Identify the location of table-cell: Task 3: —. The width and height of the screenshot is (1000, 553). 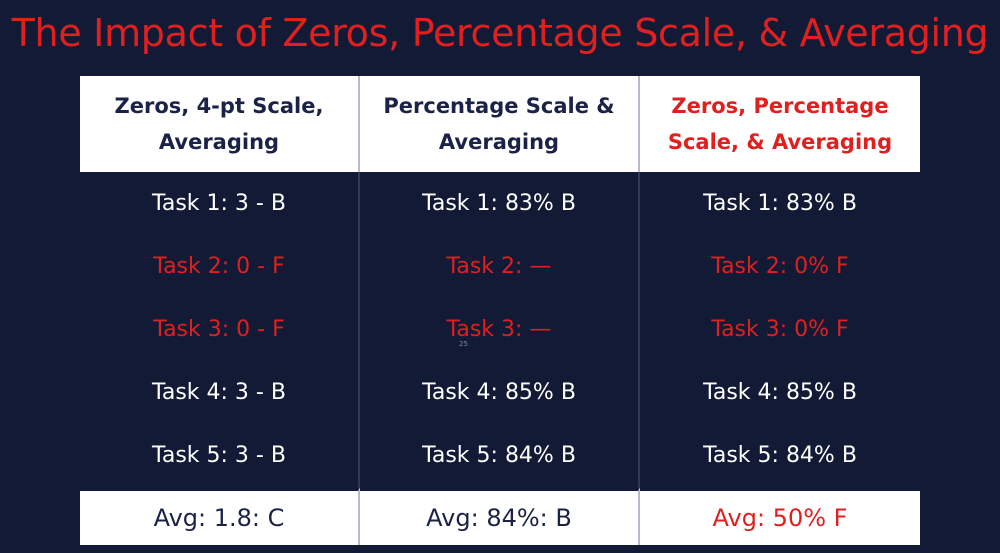
(500, 329).